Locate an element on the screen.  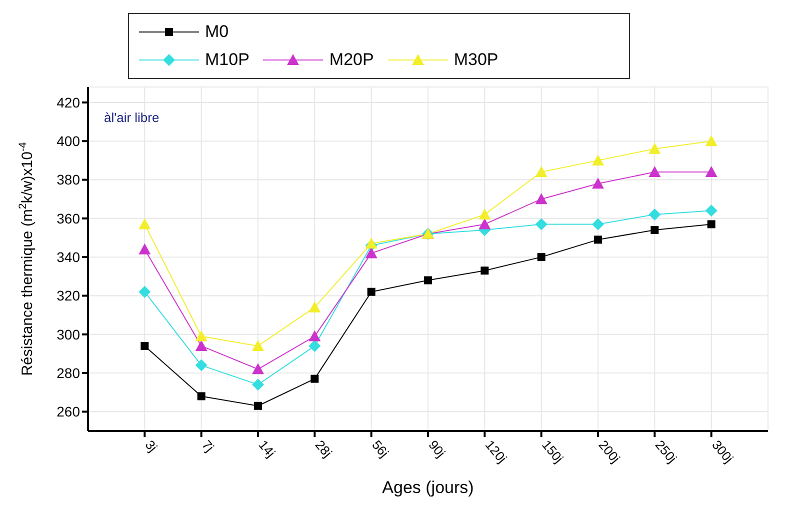
legend-label: M20P is located at coordinates (351, 60).